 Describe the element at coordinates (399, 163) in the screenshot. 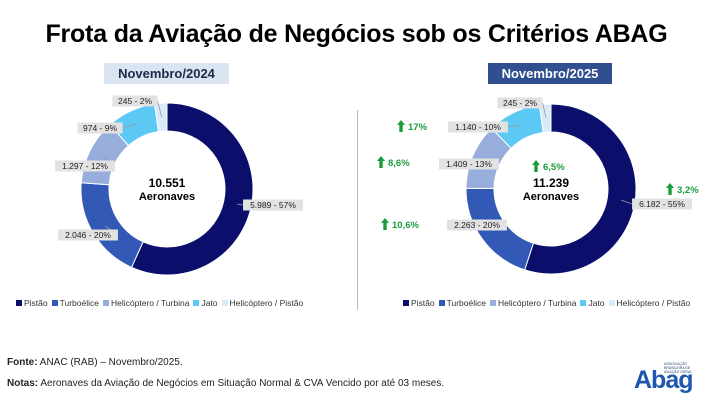

I see `growth-2025-helicoptero-turbina: 8,6%` at that location.